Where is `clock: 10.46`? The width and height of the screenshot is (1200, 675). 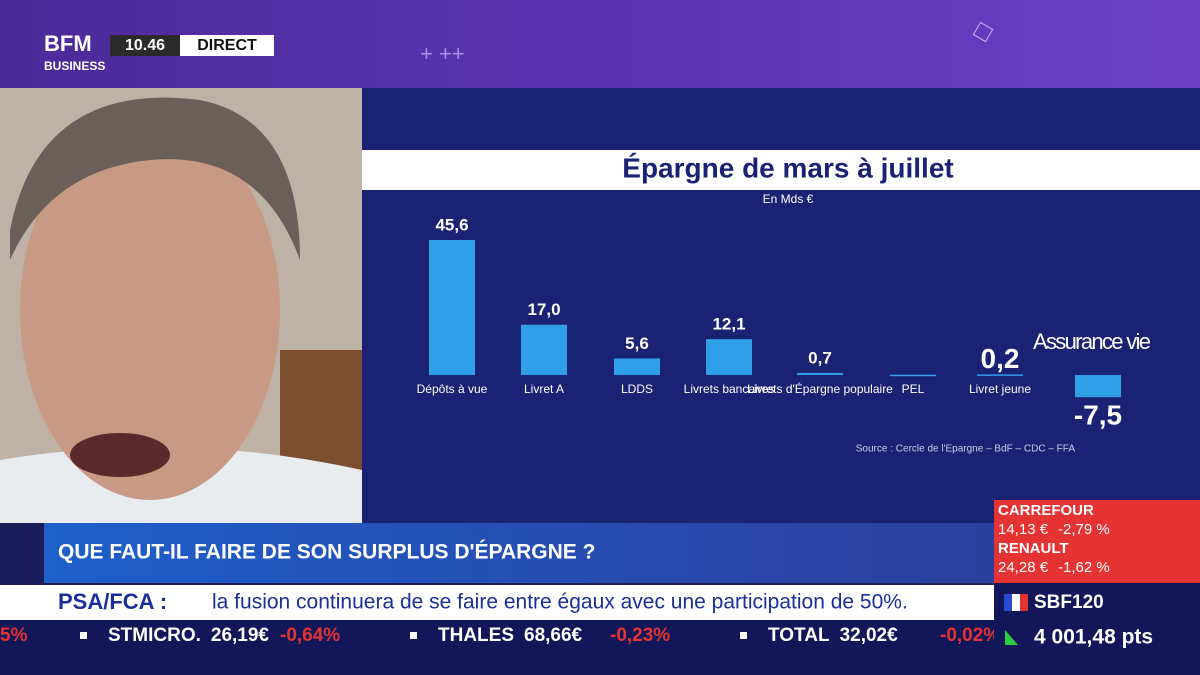 clock: 10.46 is located at coordinates (145, 45).